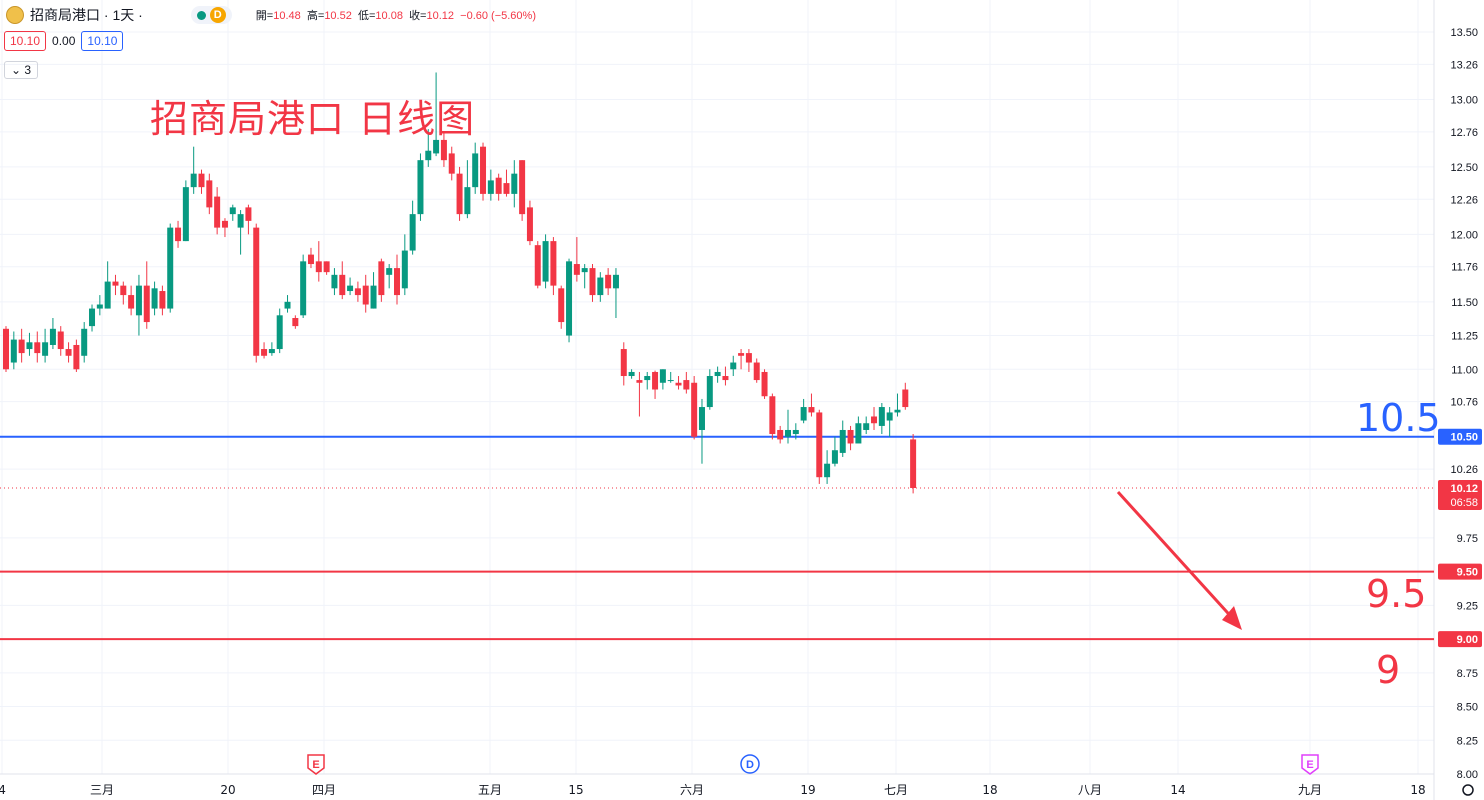 This screenshot has width=1484, height=800. Describe the element at coordinates (25, 41) in the screenshot. I see `sell-price-button: 10.10` at that location.